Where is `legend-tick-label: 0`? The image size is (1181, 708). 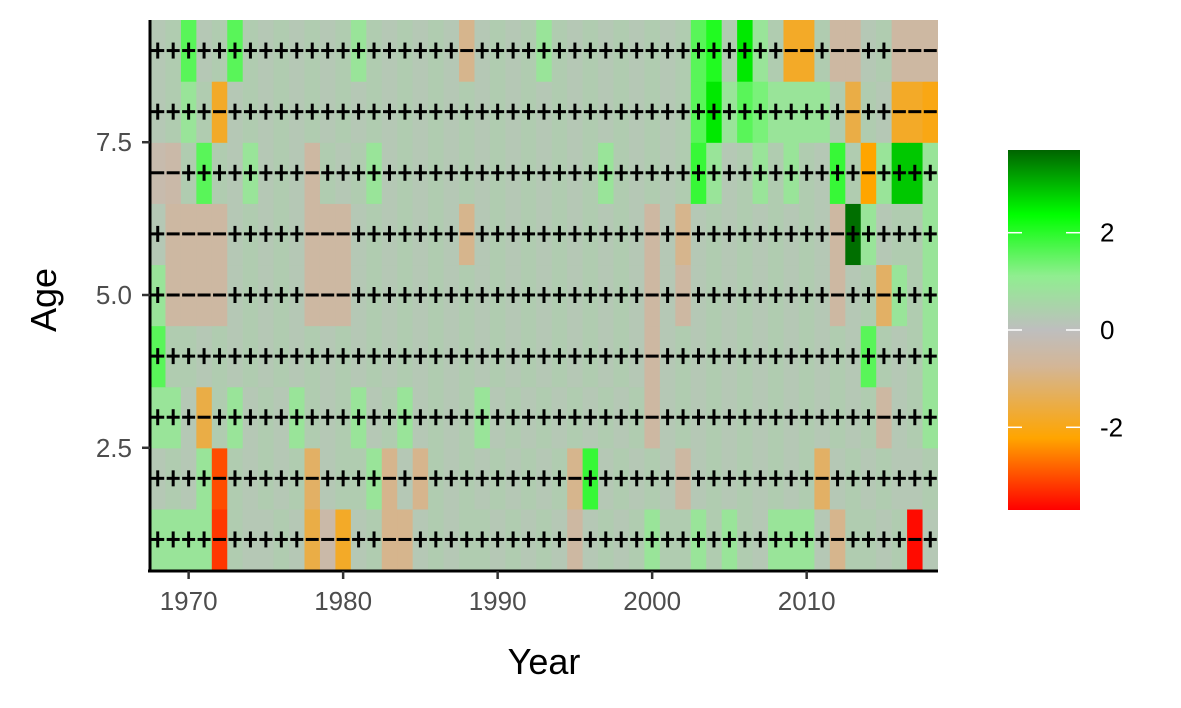
legend-tick-label: 0 is located at coordinates (1107, 330).